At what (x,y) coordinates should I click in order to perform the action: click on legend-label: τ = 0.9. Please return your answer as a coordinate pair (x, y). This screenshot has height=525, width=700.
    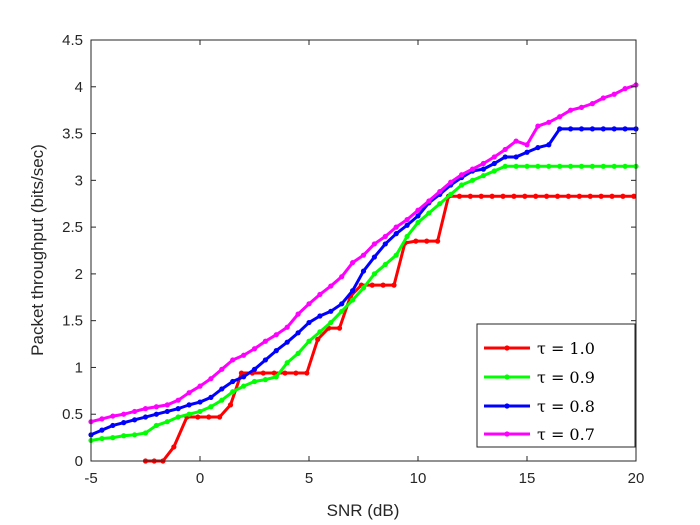
    Looking at the image, I should click on (566, 377).